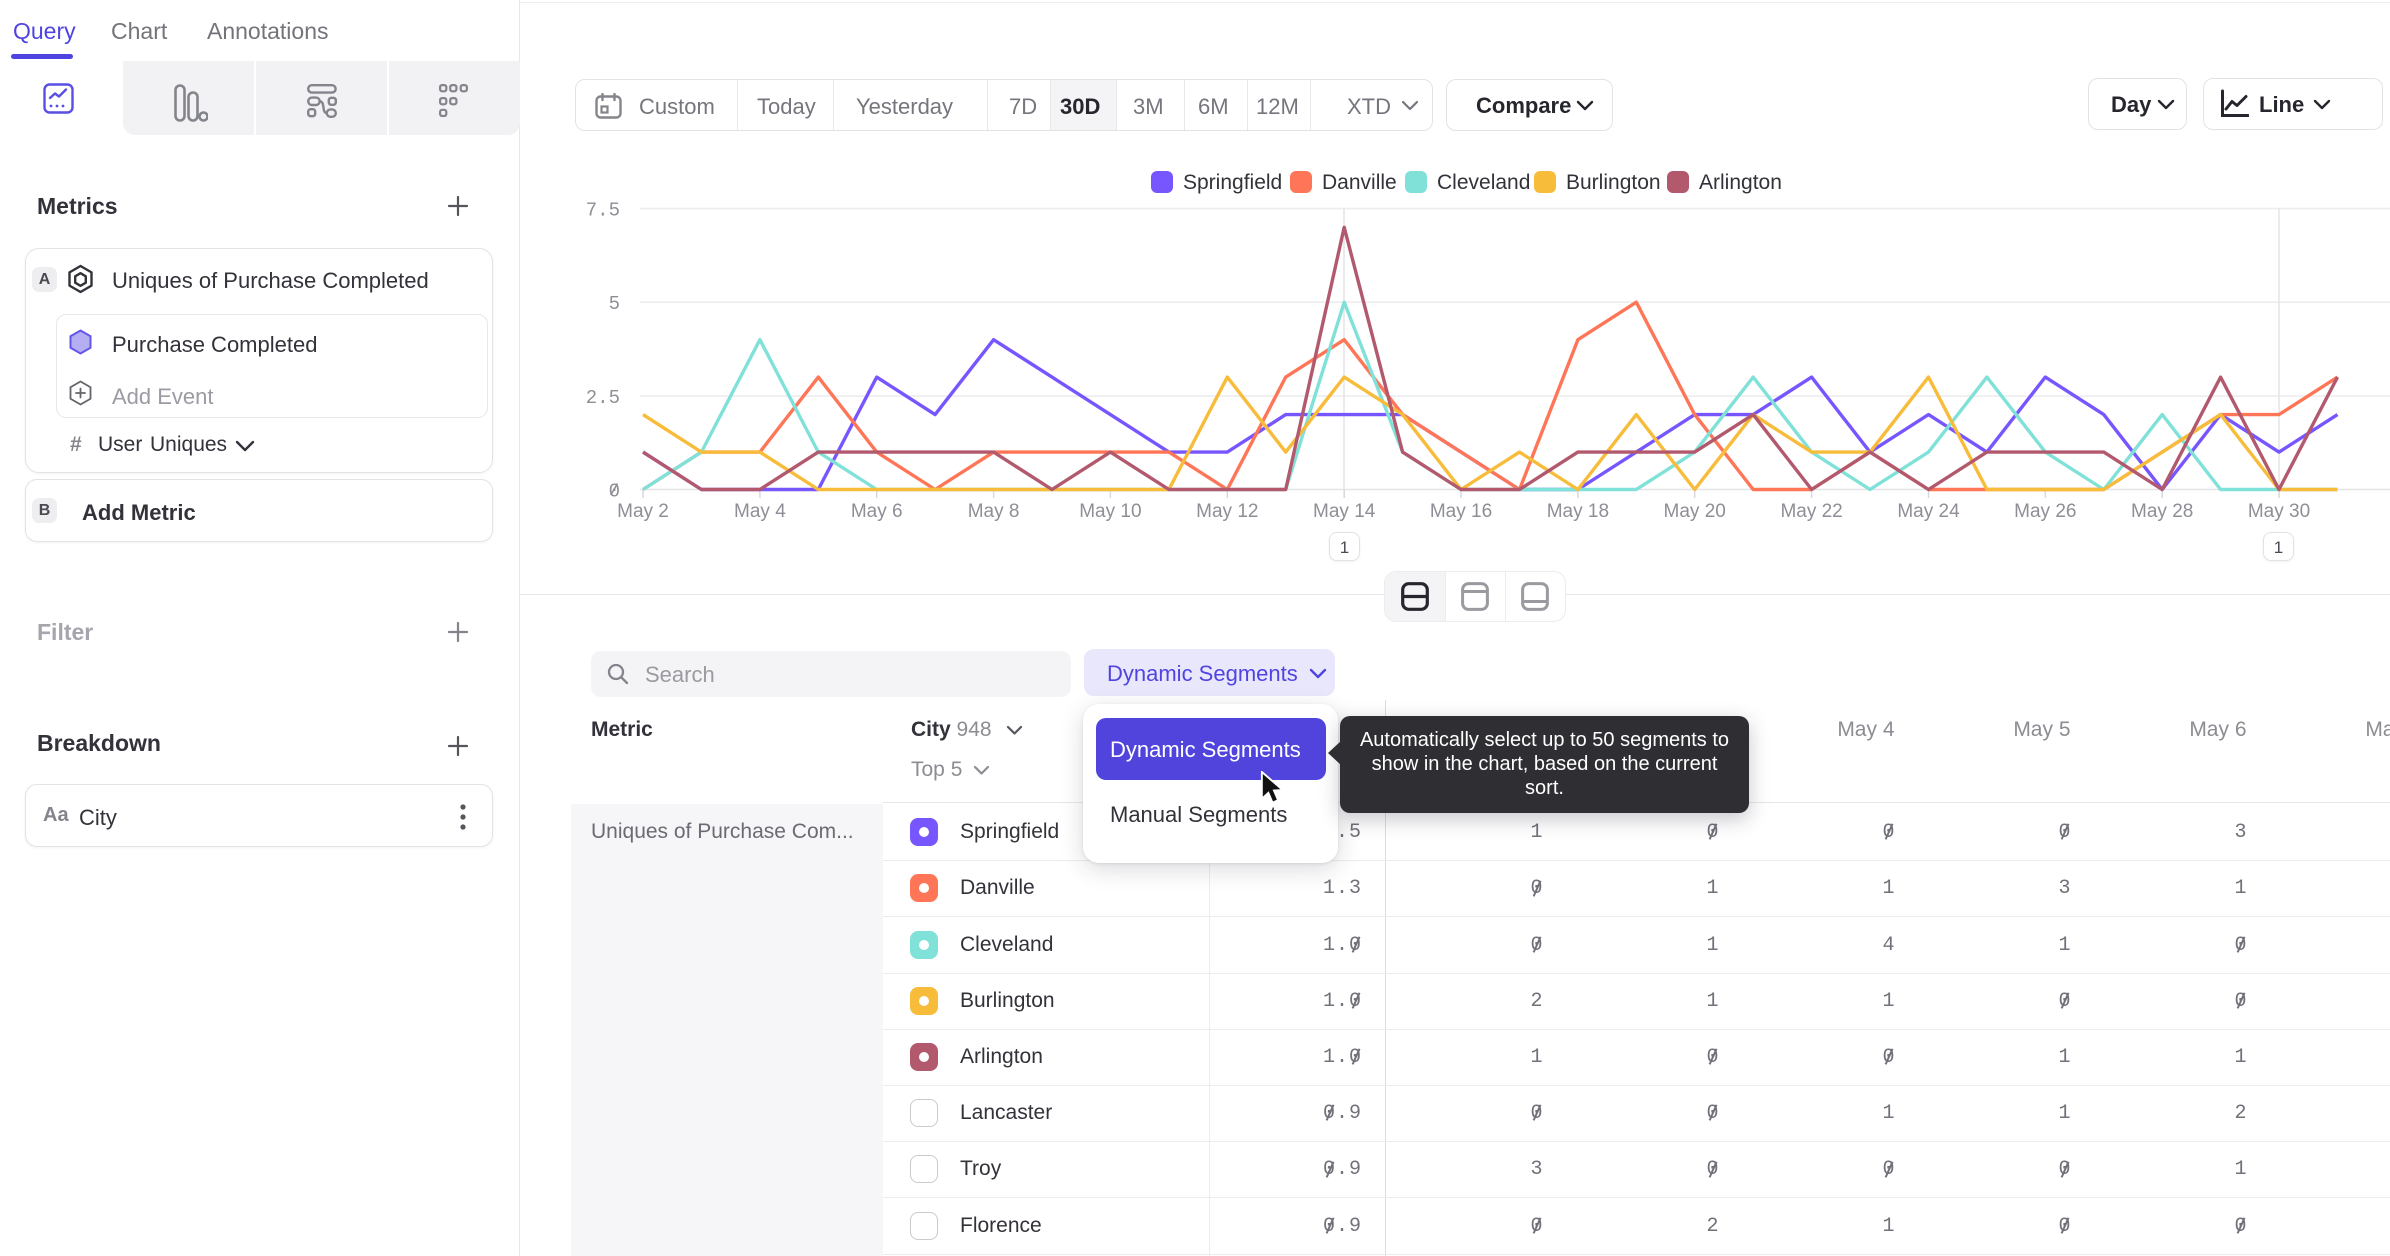  Describe the element at coordinates (614, 492) in the screenshot. I see `svg-text: 0` at that location.